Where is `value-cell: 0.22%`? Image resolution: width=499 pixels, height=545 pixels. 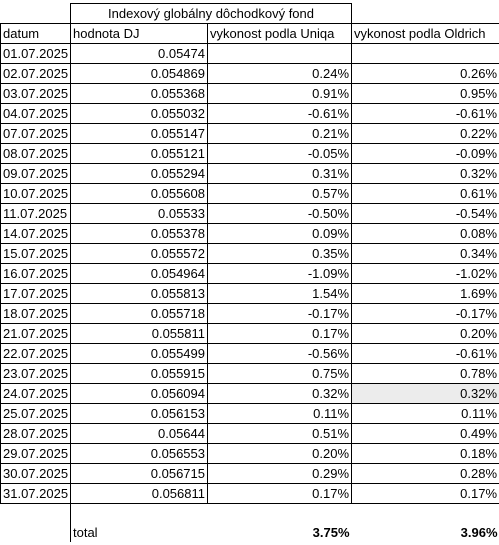
value-cell: 0.22% is located at coordinates (425, 134).